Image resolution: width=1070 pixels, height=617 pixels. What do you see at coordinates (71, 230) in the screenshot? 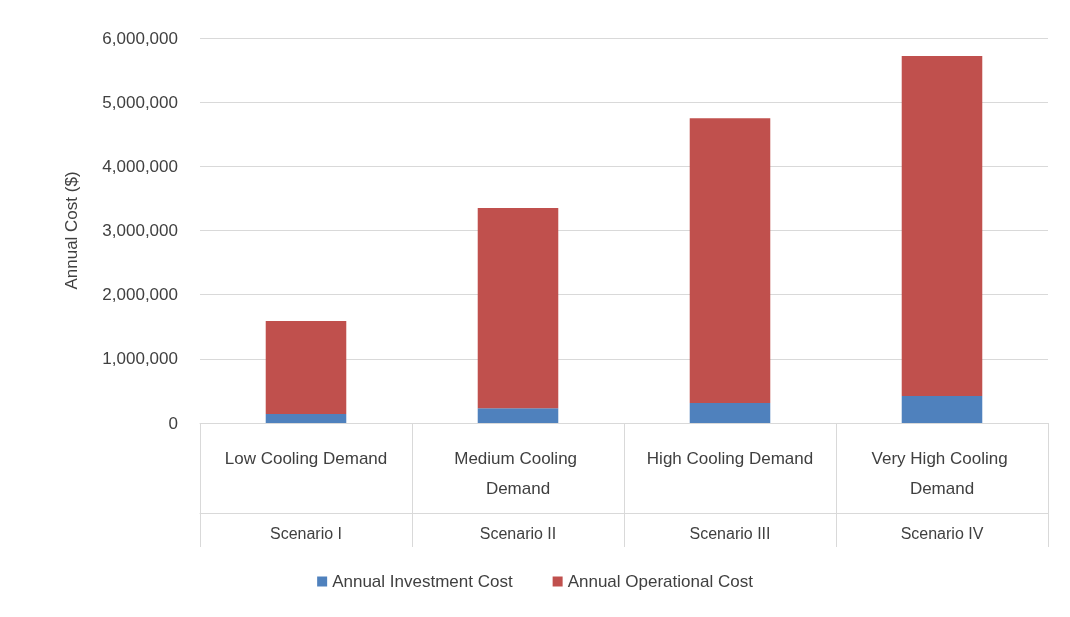
I see `y-axis-title: Annual Cost ($)` at bounding box center [71, 230].